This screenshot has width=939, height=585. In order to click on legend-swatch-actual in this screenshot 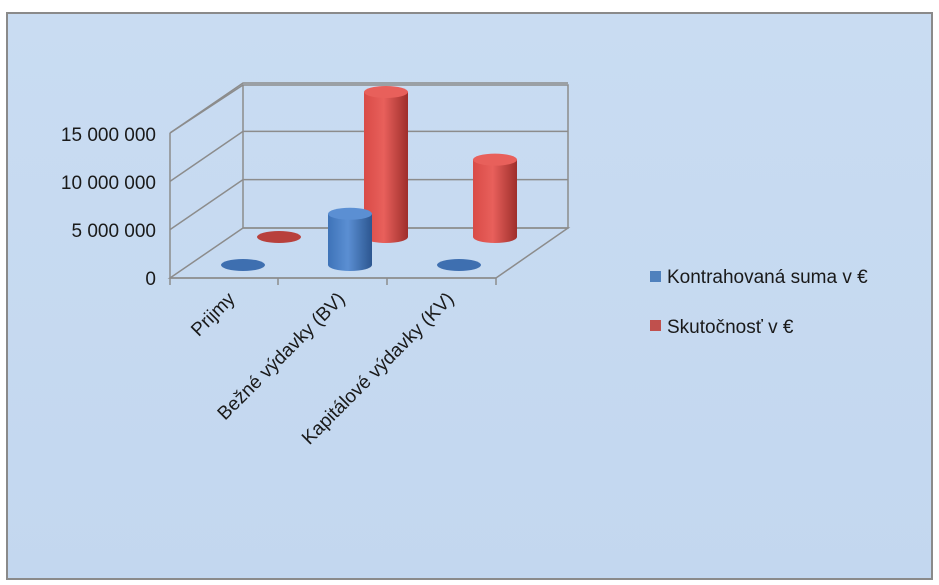, I will do `click(655, 325)`.